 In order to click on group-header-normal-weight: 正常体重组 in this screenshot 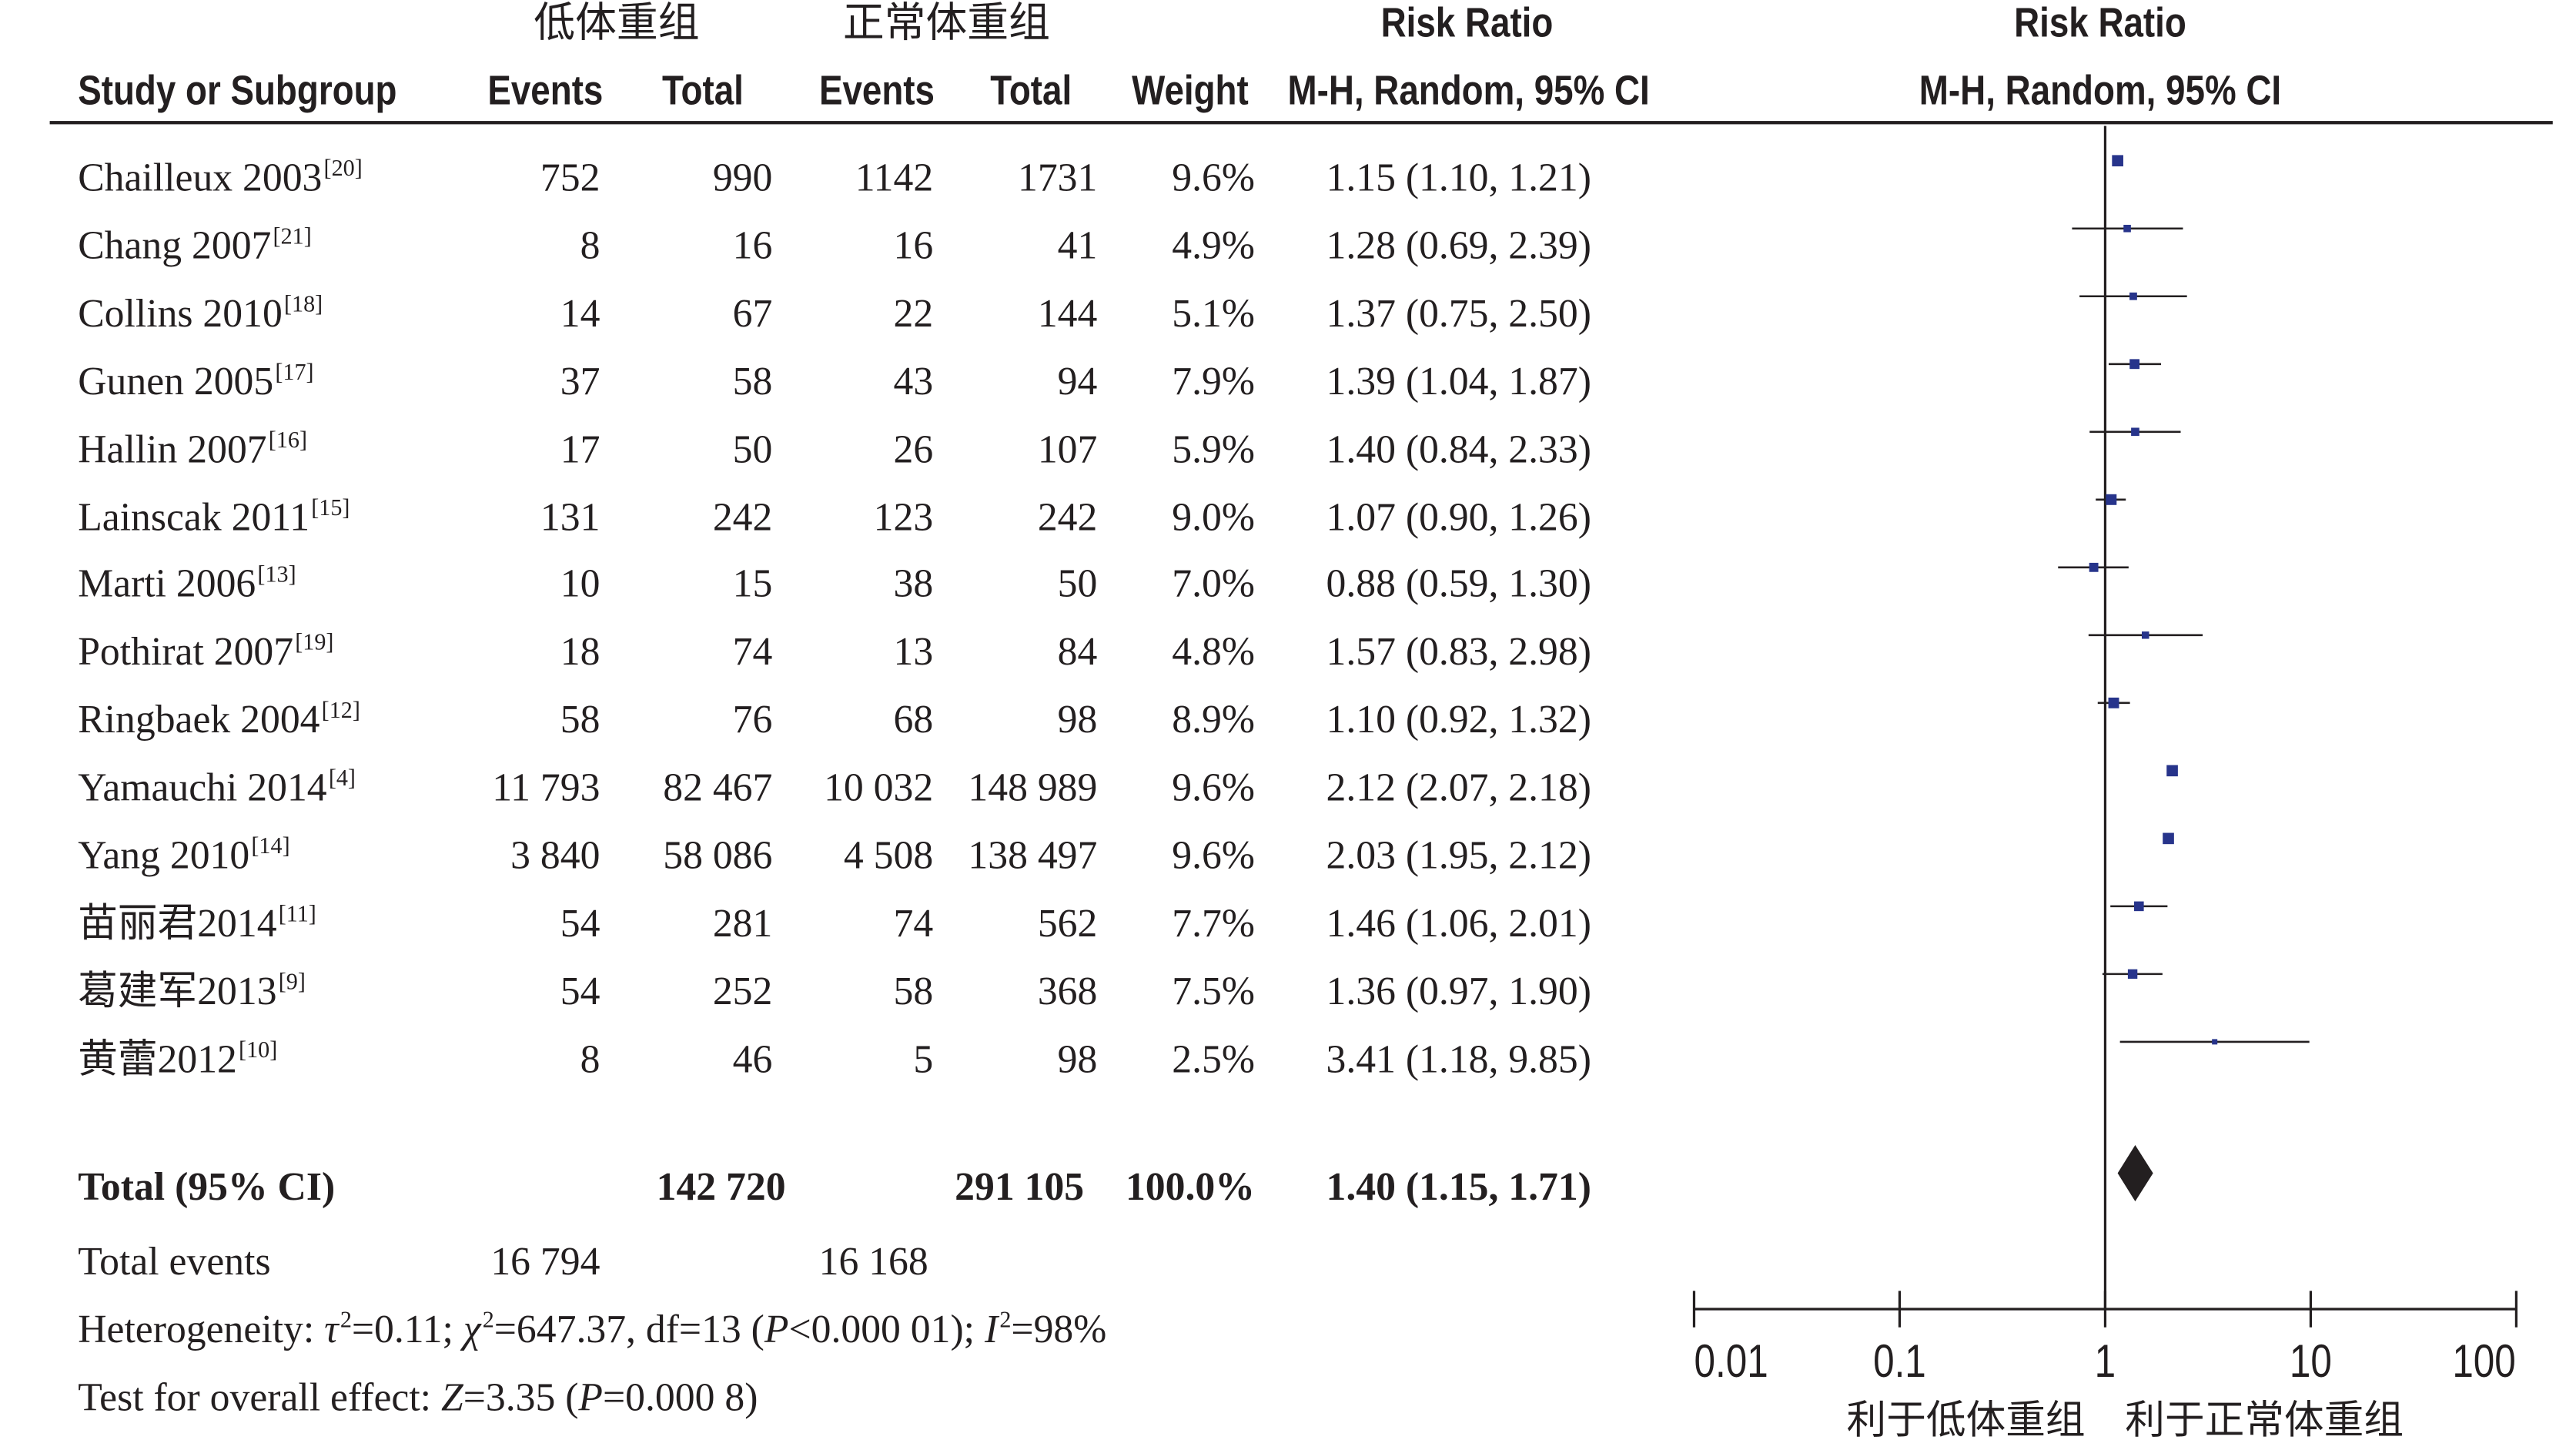, I will do `click(946, 23)`.